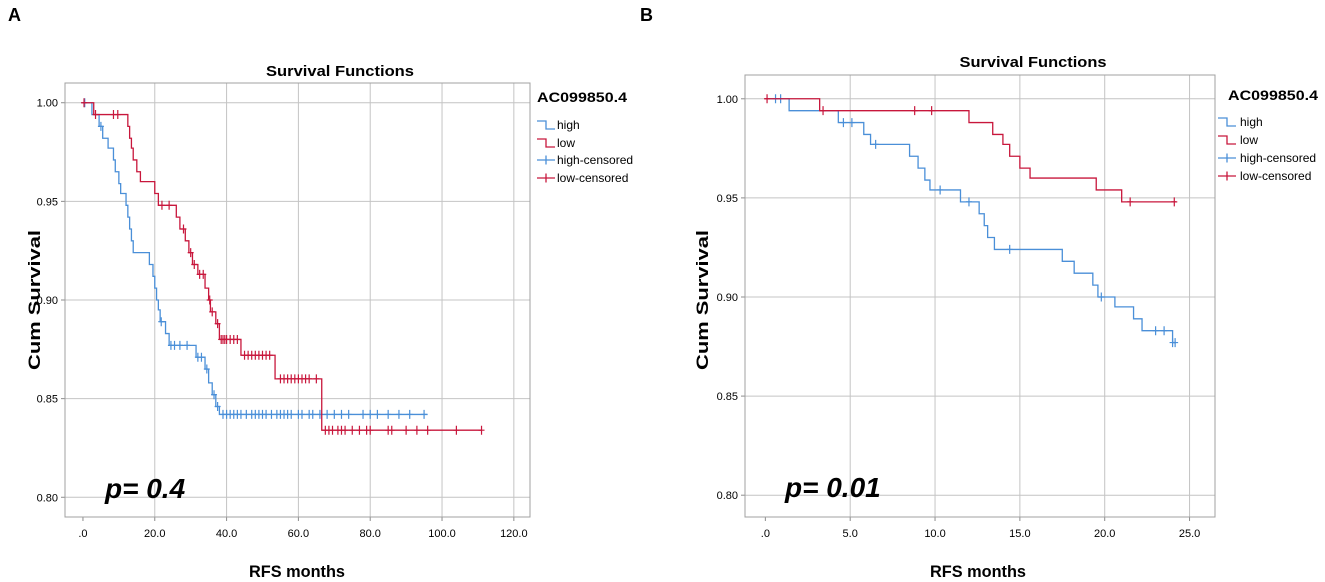 The height and width of the screenshot is (582, 1325). Describe the element at coordinates (595, 160) in the screenshot. I see `legend-entry-high-censored: high-censored` at that location.